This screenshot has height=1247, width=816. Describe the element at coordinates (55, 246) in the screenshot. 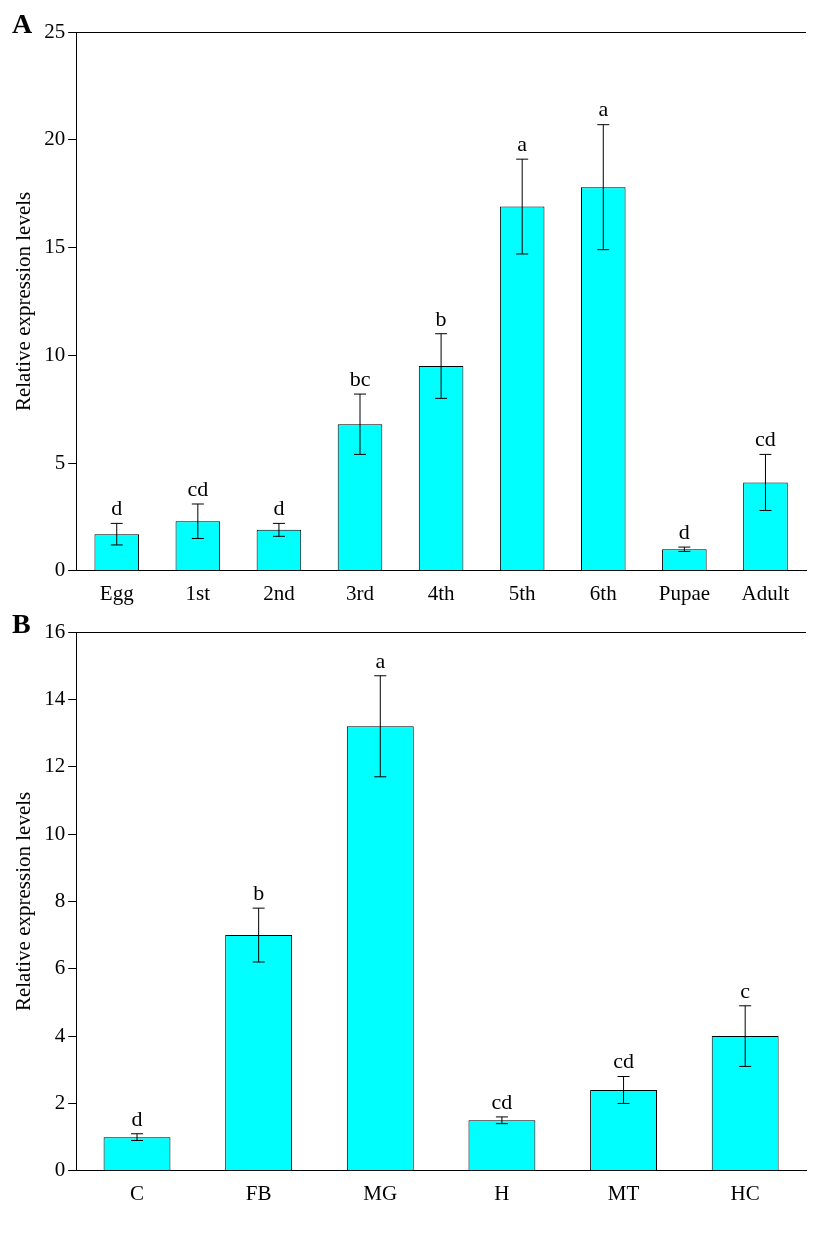

I see `y-tick-label: 15` at that location.